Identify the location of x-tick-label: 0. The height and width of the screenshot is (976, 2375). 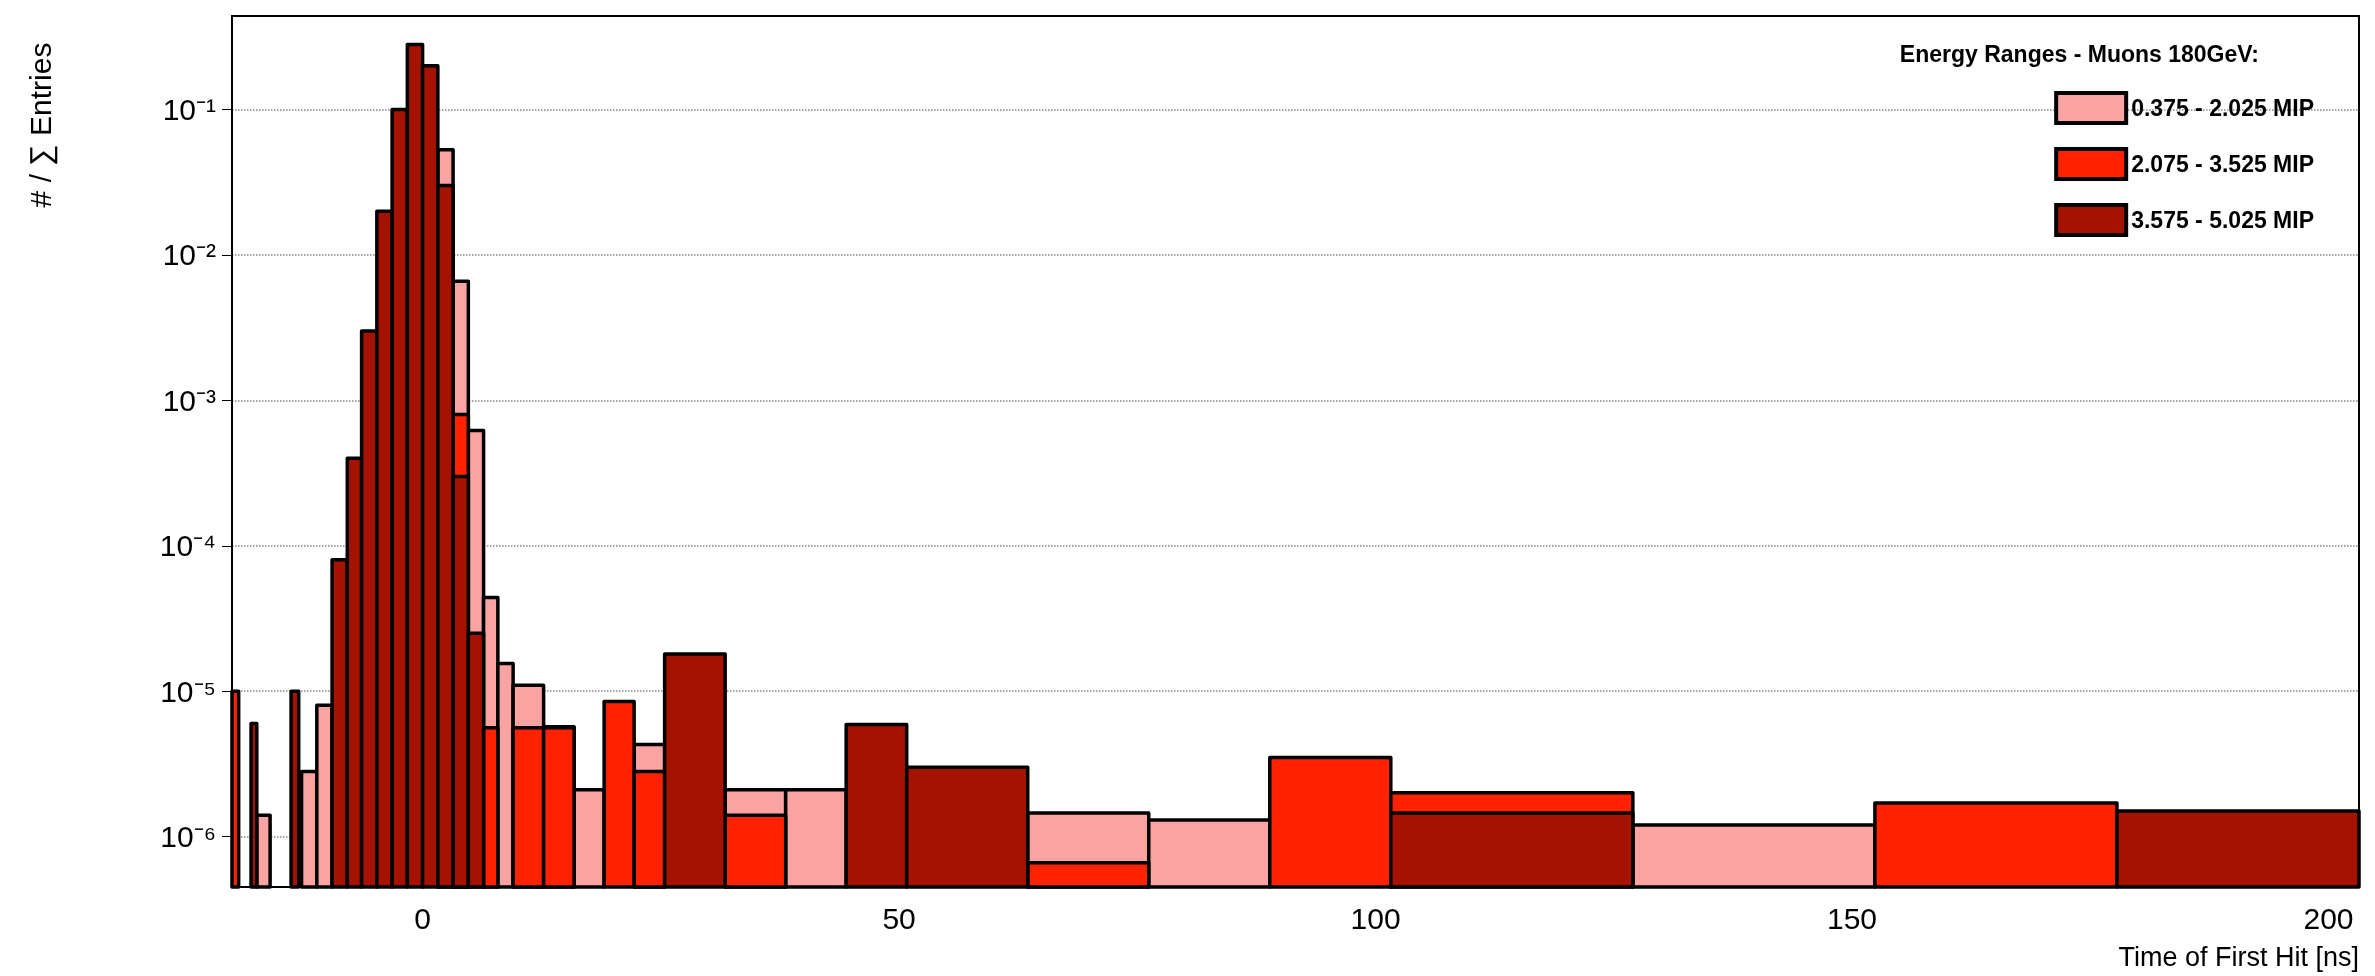
(422, 918).